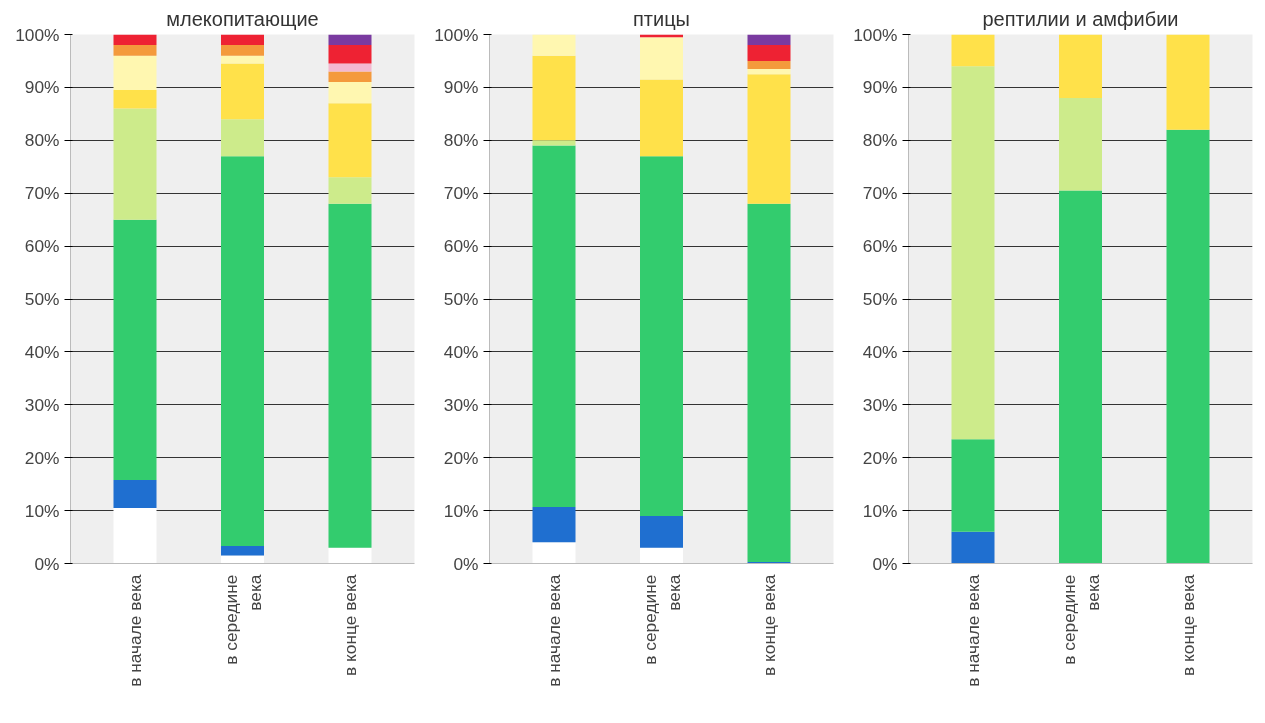 This screenshot has width=1265, height=723. Describe the element at coordinates (1080, 18) in the screenshot. I see `chart-title: рептилии и амфибии` at that location.